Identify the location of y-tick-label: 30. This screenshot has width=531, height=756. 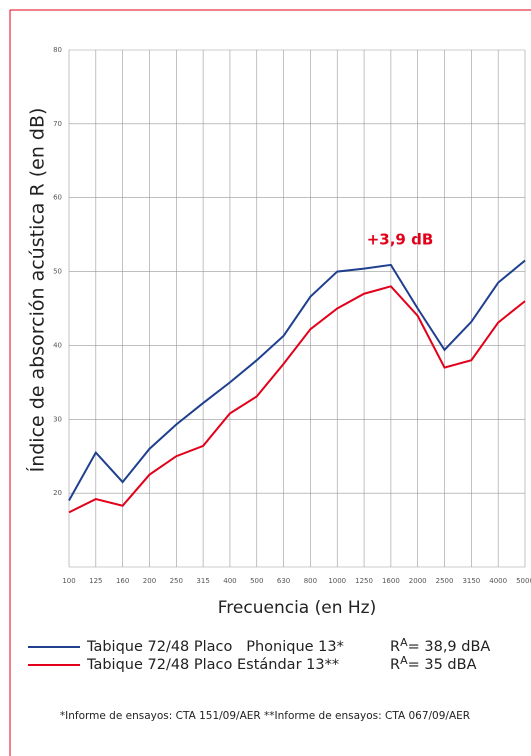
(57, 419).